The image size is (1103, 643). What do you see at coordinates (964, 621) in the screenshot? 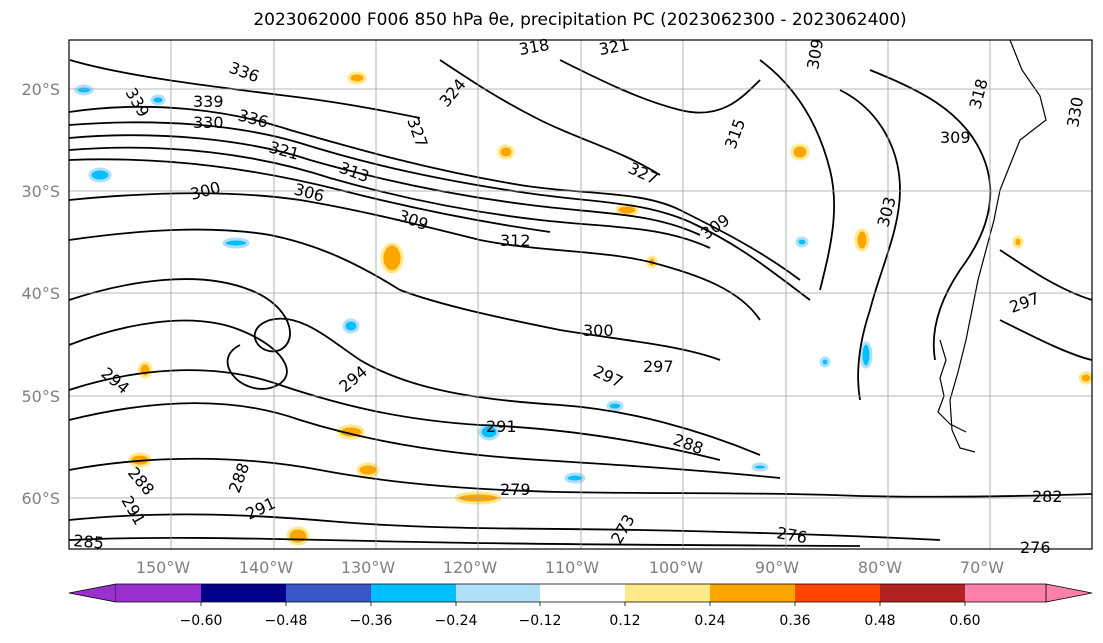
I see `colorbar-tick-label: 0.60` at bounding box center [964, 621].